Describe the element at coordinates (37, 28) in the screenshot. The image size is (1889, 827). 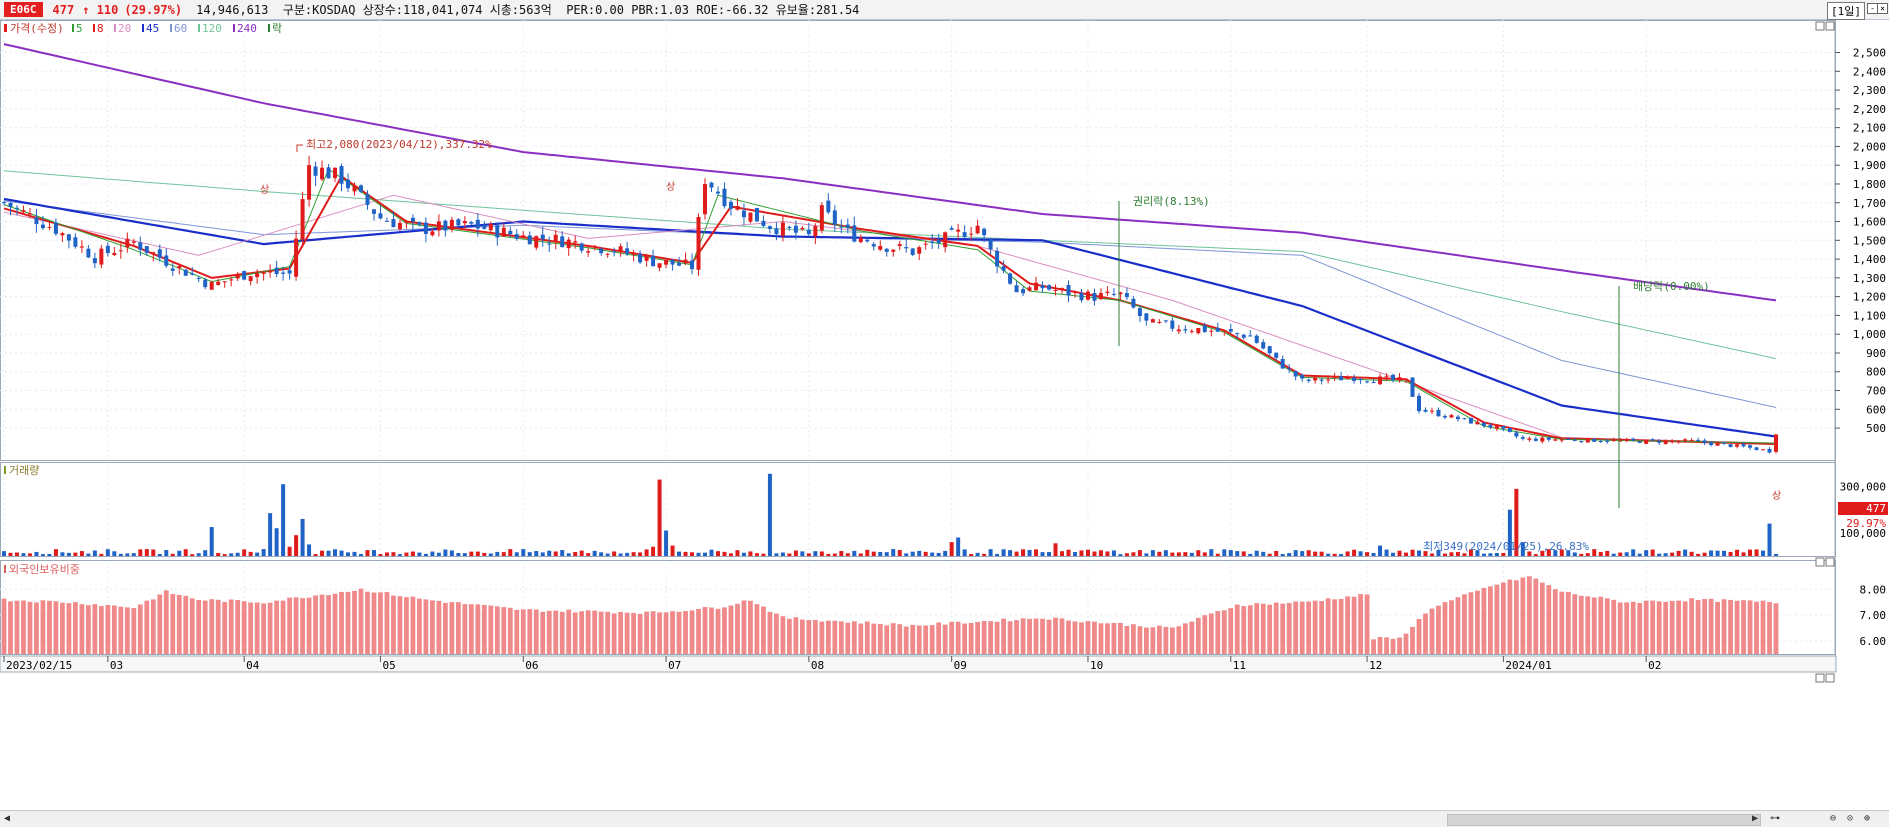
I see `legend-price-label: 가격(수정)` at that location.